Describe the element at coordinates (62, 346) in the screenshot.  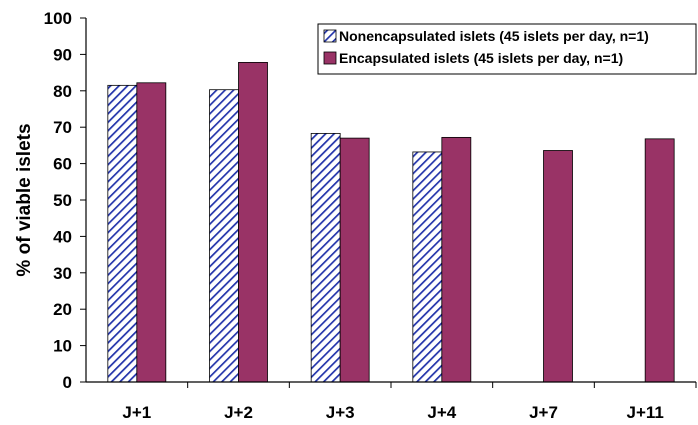
I see `y-tick-label: 10` at that location.